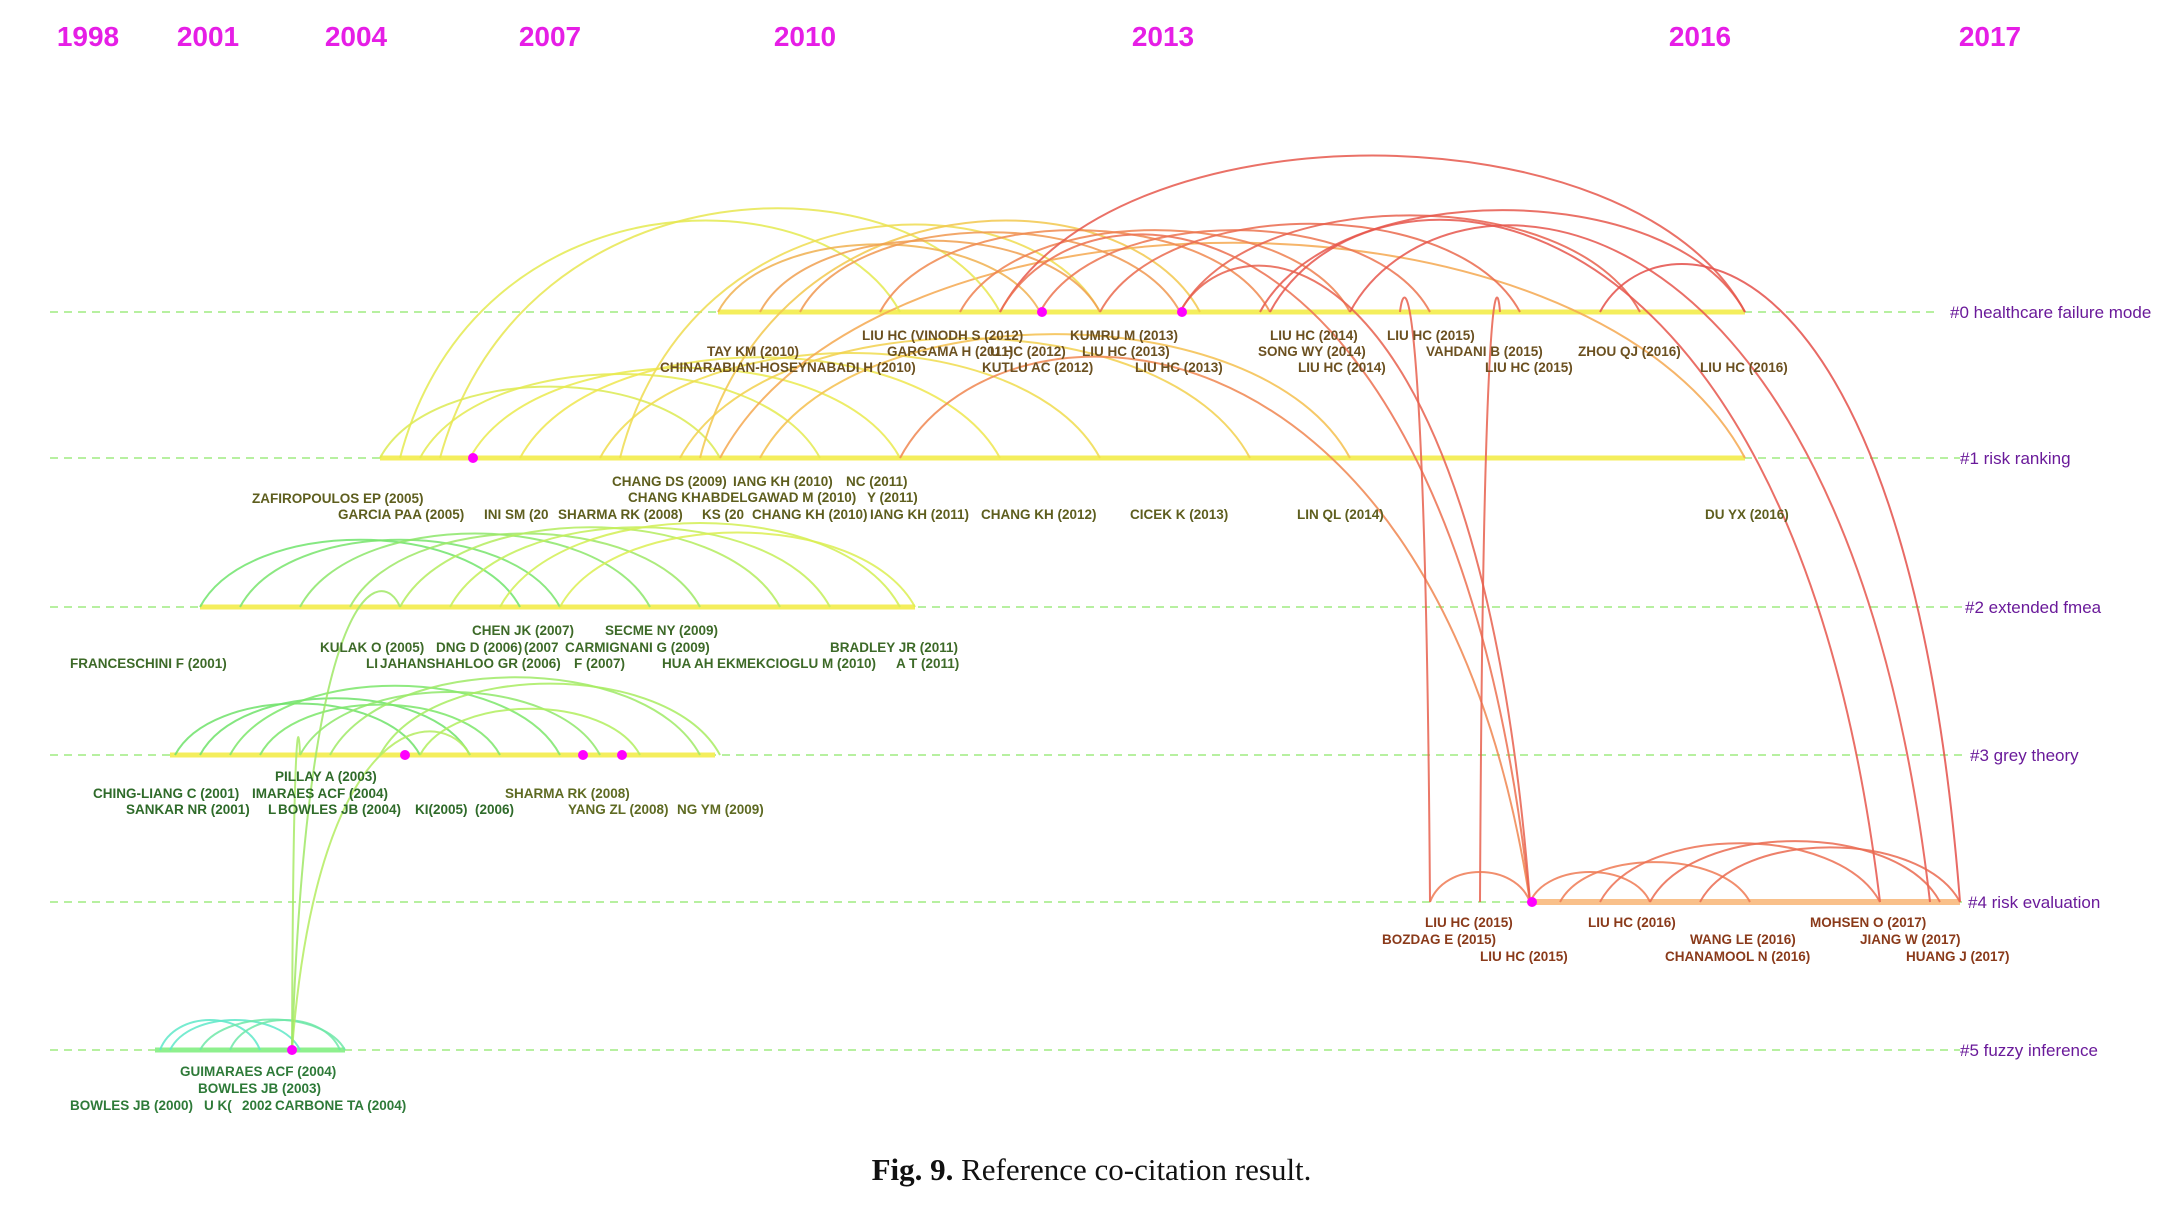  Describe the element at coordinates (259, 1088) in the screenshot. I see `node-label: BOWLES JB (2003)` at that location.